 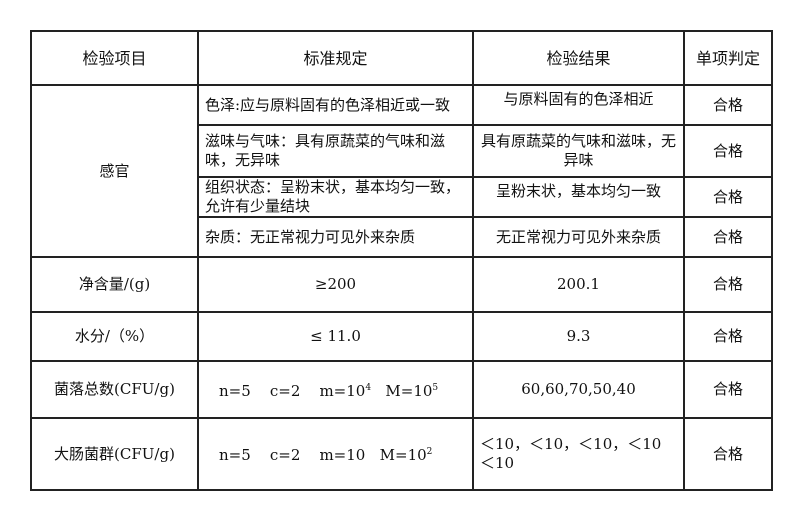 What do you see at coordinates (335, 58) in the screenshot?
I see `header-standard: 标准规定` at bounding box center [335, 58].